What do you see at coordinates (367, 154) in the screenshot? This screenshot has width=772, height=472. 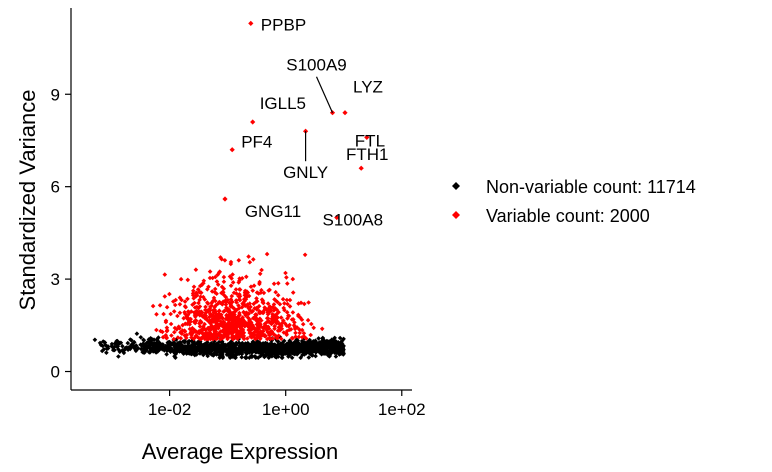 I see `gene-label-fth1: FTH1` at bounding box center [367, 154].